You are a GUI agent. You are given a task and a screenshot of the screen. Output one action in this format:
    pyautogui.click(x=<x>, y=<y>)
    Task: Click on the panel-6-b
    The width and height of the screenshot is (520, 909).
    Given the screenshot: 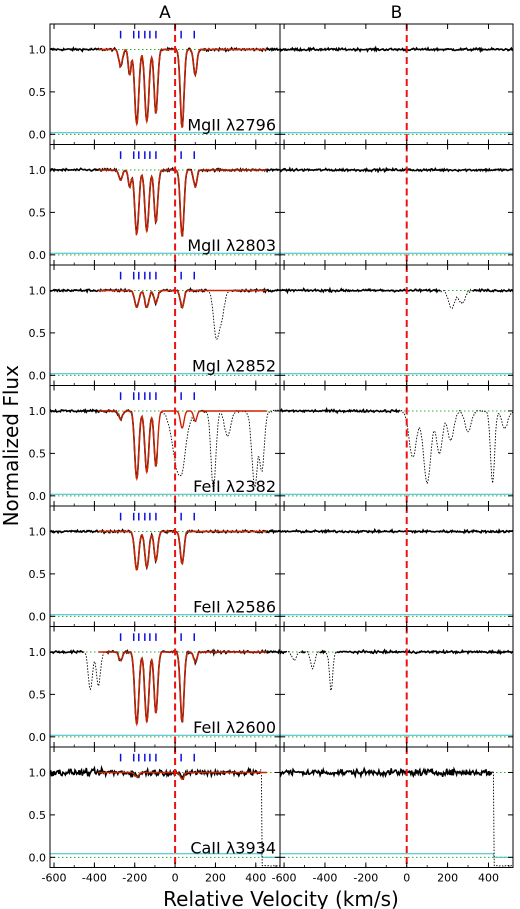 What is the action you would take?
    pyautogui.click(x=396, y=687)
    